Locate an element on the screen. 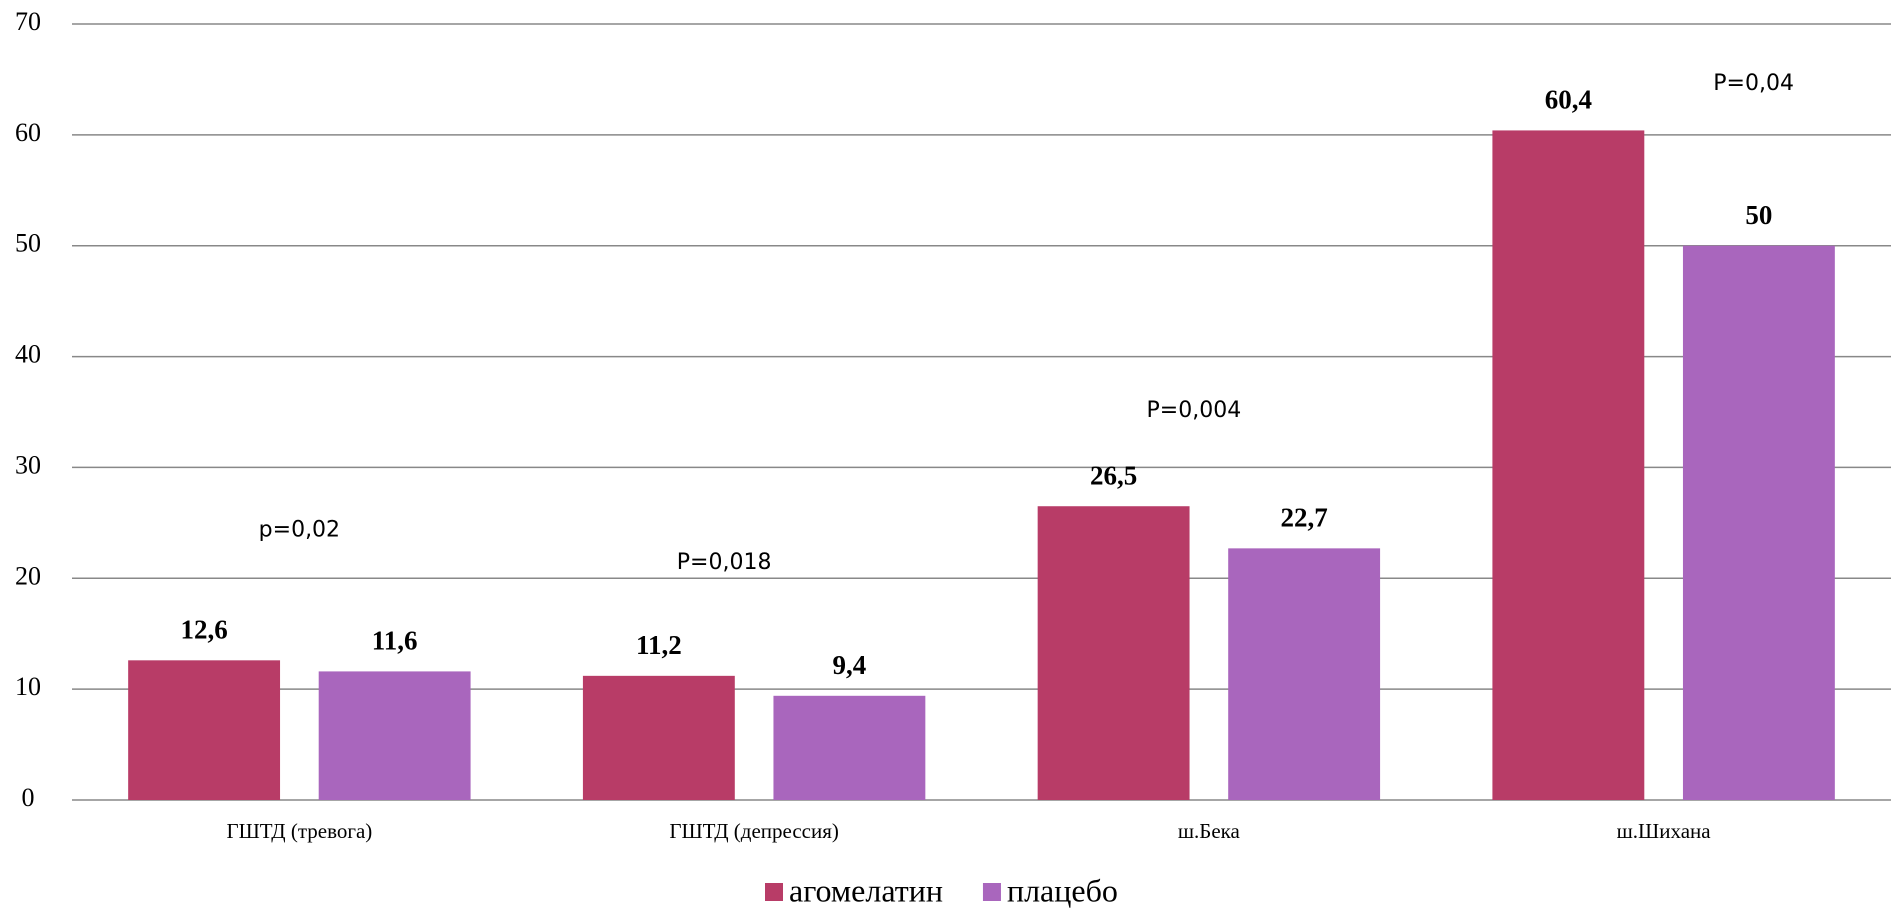 The width and height of the screenshot is (1891, 920). legend-label: плацебо is located at coordinates (1062, 890).